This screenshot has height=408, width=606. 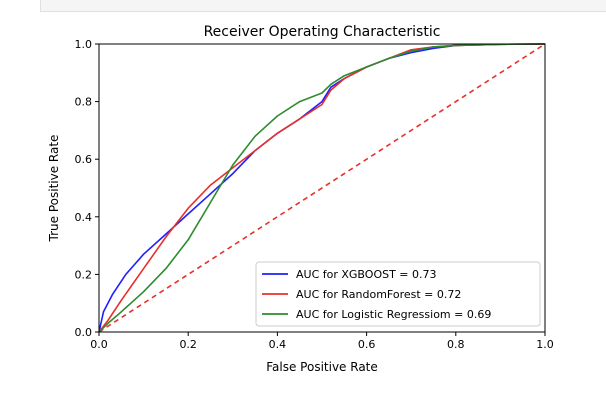 What do you see at coordinates (545, 344) in the screenshot?
I see `x-tick-label: 1.0` at bounding box center [545, 344].